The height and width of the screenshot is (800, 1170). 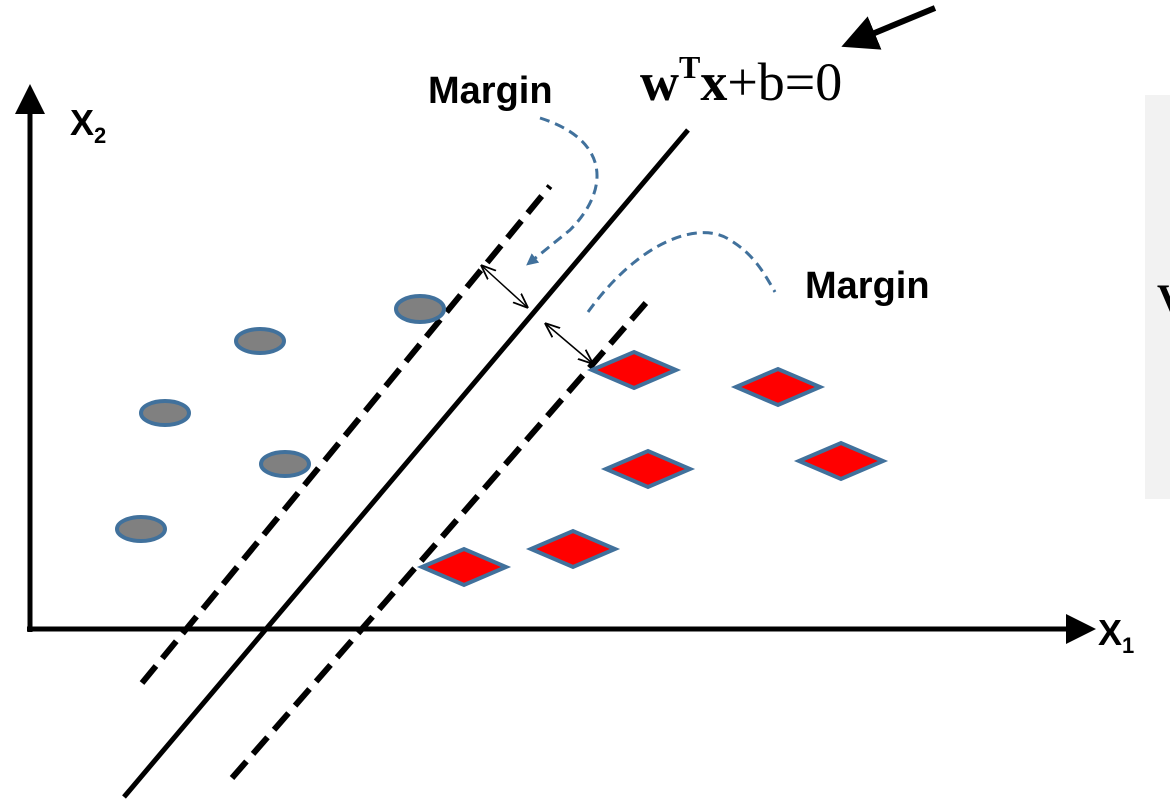 I want to click on side-panel, so click(x=1157, y=297).